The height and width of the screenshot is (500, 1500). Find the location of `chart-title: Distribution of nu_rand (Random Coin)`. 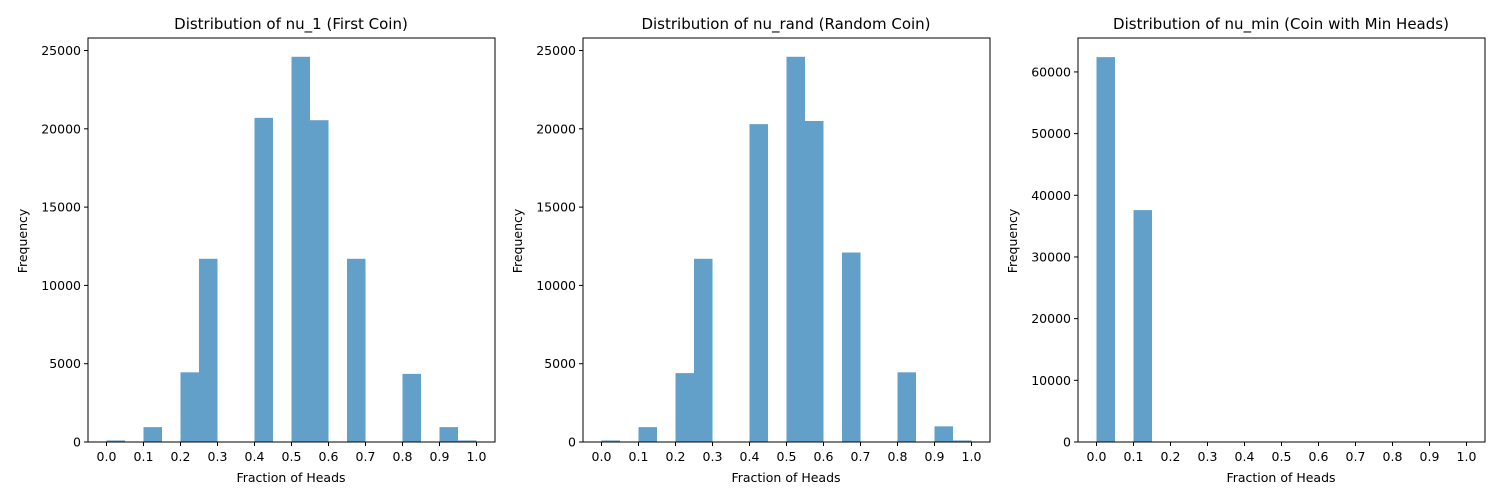

chart-title: Distribution of nu_rand (Random Coin) is located at coordinates (785, 24).